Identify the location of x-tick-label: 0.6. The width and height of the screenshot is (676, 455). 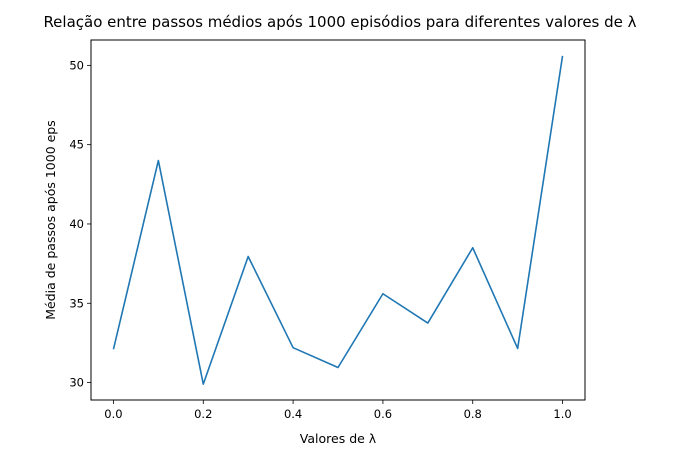
(383, 414).